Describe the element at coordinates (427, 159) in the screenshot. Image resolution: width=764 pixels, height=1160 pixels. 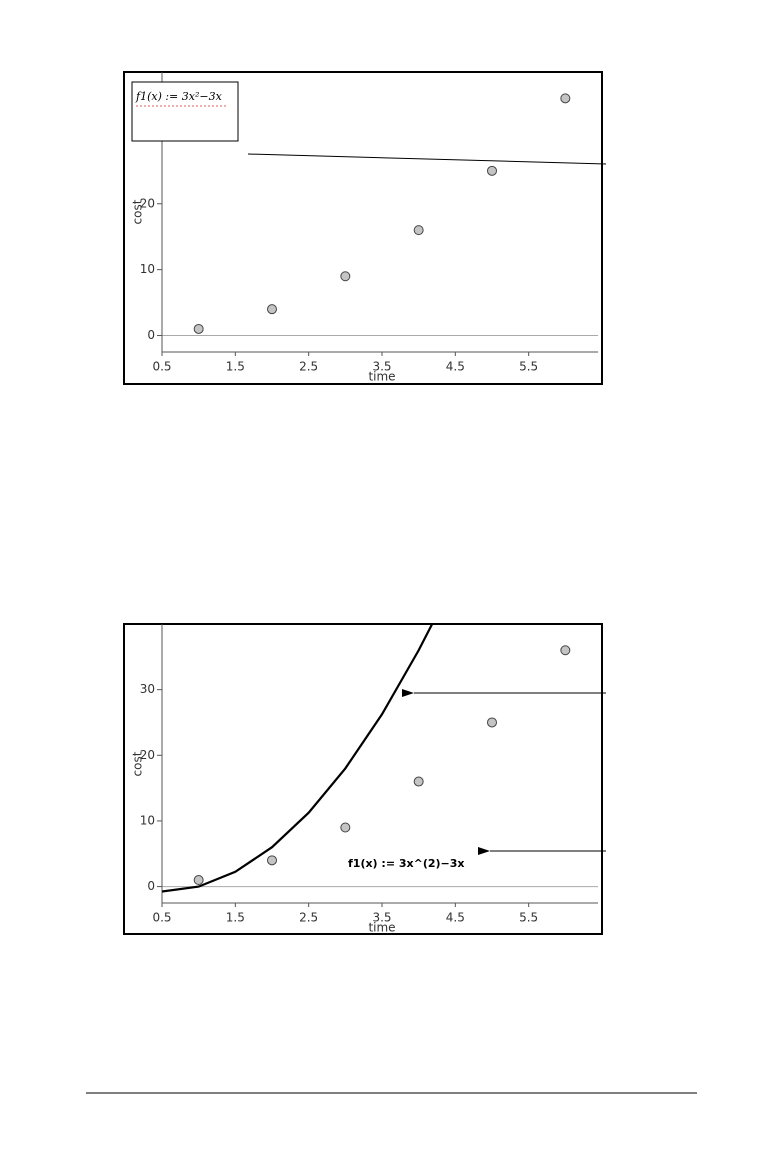
I see `callout-line` at that location.